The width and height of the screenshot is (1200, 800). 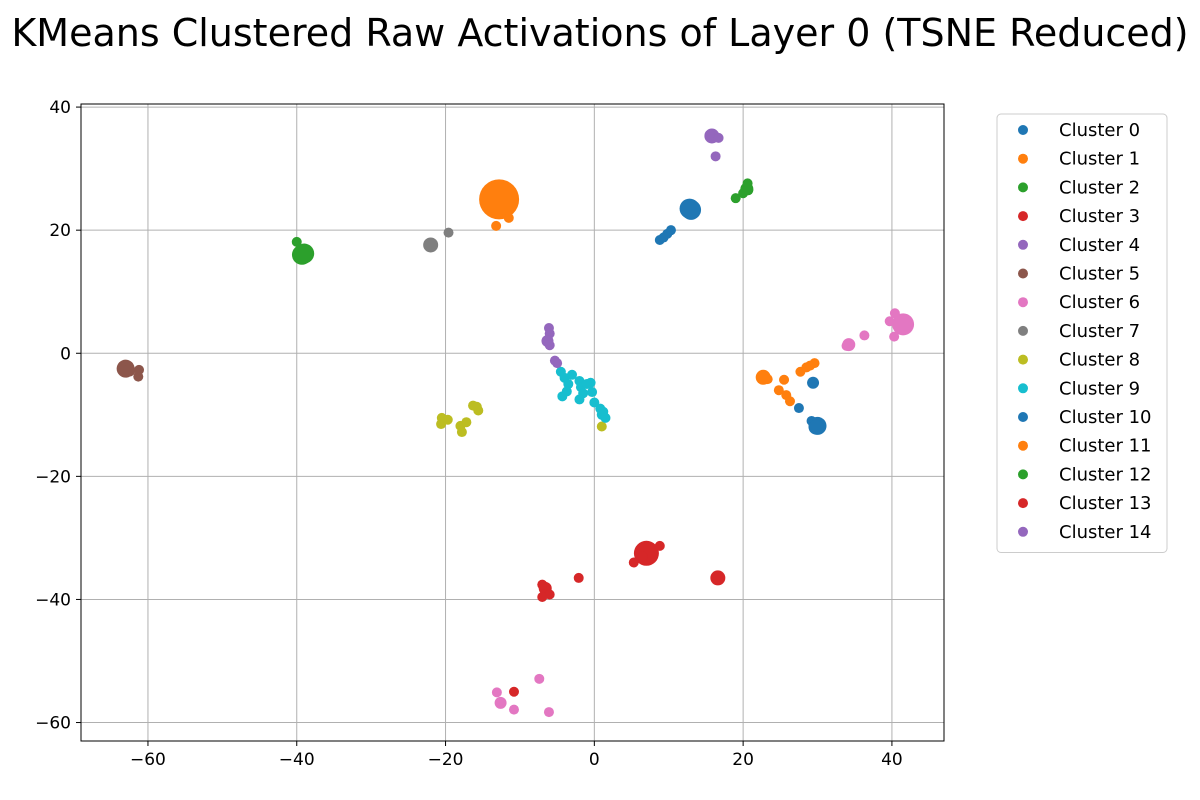 I want to click on y-tick-label: 40, so click(x=60, y=108).